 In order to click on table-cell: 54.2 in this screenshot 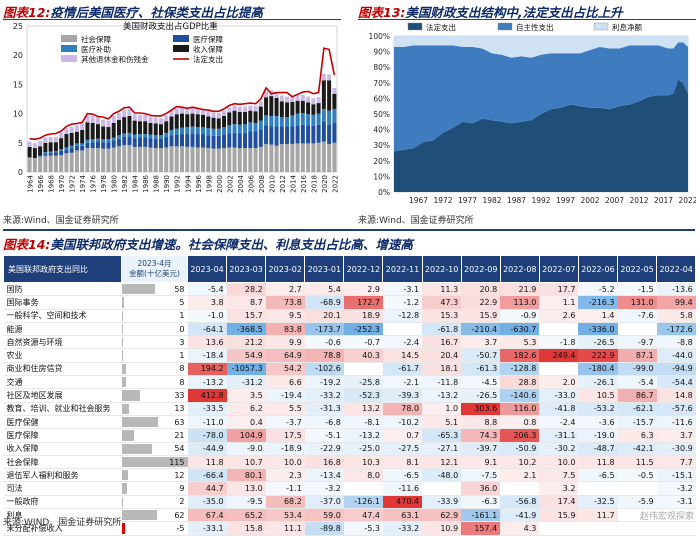, I will do `click(285, 369)`.